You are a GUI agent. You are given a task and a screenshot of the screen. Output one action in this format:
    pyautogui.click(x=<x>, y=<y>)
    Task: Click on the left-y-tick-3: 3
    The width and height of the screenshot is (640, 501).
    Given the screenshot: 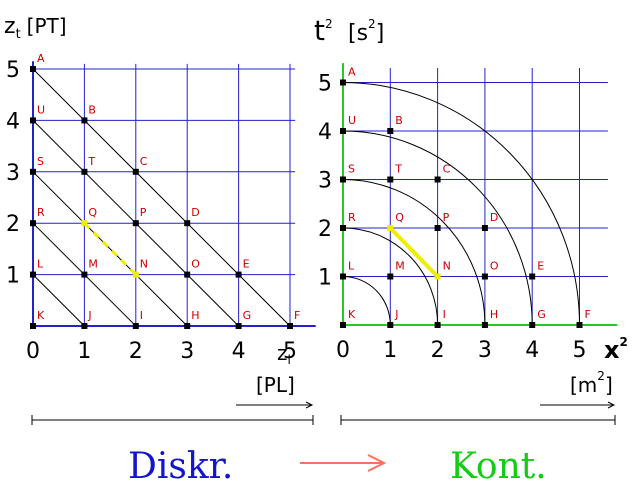 What is the action you would take?
    pyautogui.click(x=13, y=173)
    